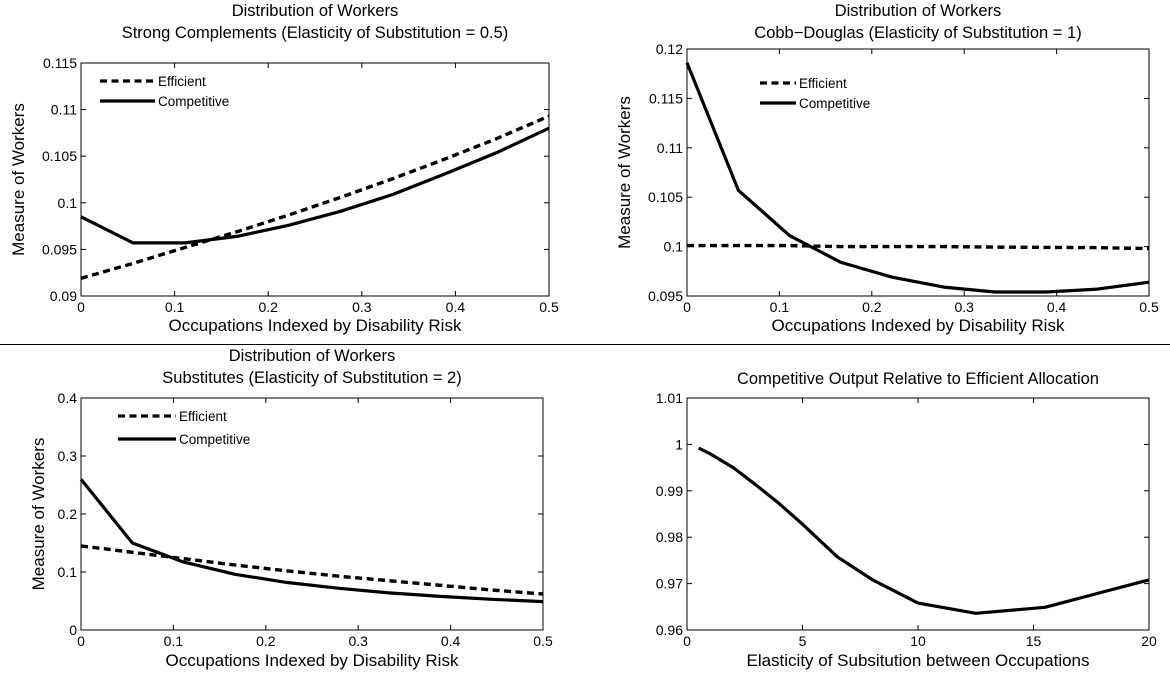 The height and width of the screenshot is (679, 1170). I want to click on y-tick-label: 0.4, so click(68, 398).